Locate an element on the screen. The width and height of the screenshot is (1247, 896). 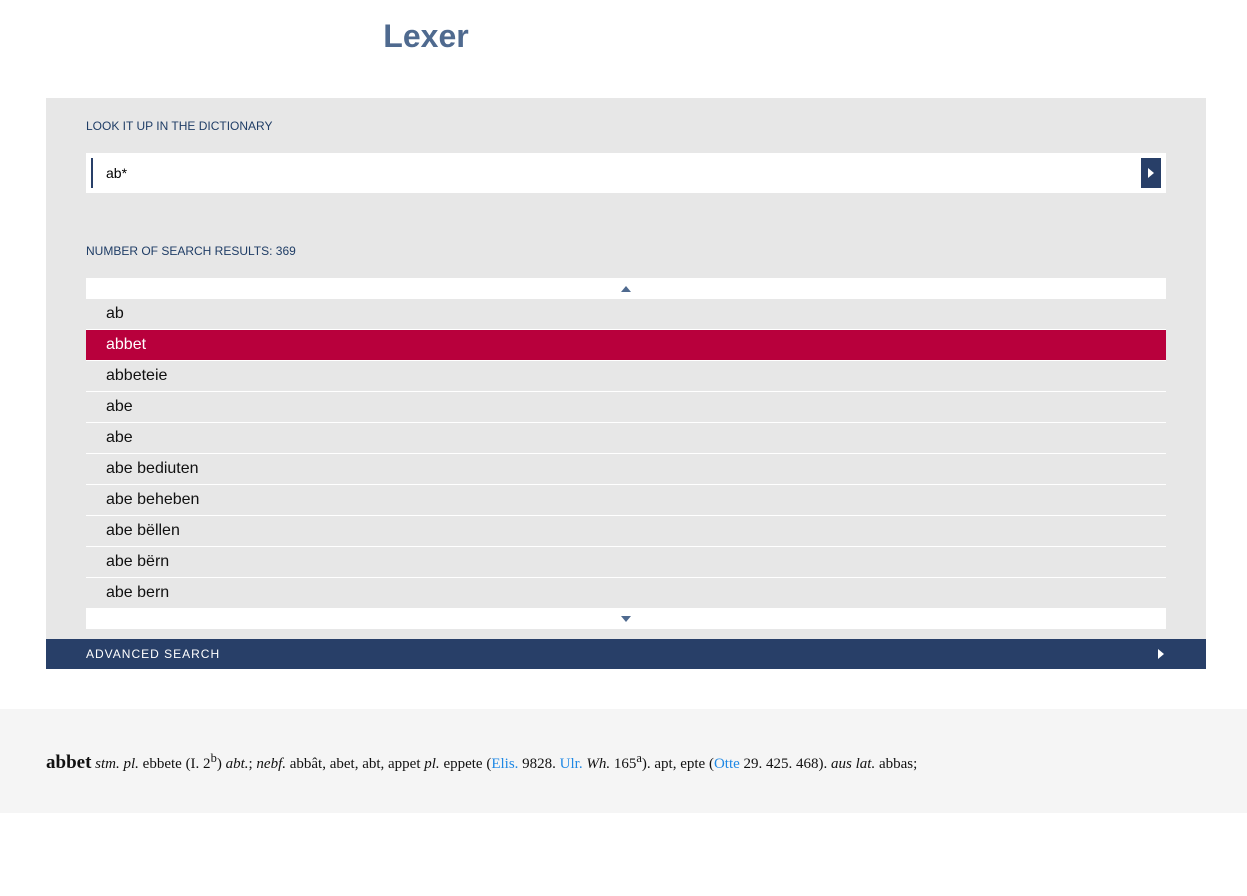
sup: b is located at coordinates (213, 758).